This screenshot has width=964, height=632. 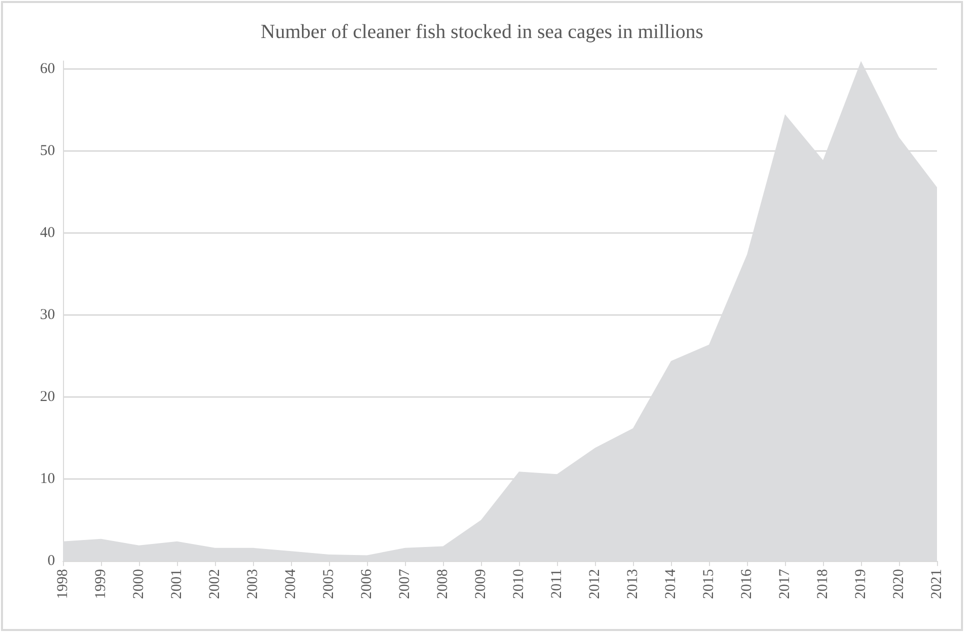 What do you see at coordinates (861, 584) in the screenshot?
I see `x-tick-label: 2019` at bounding box center [861, 584].